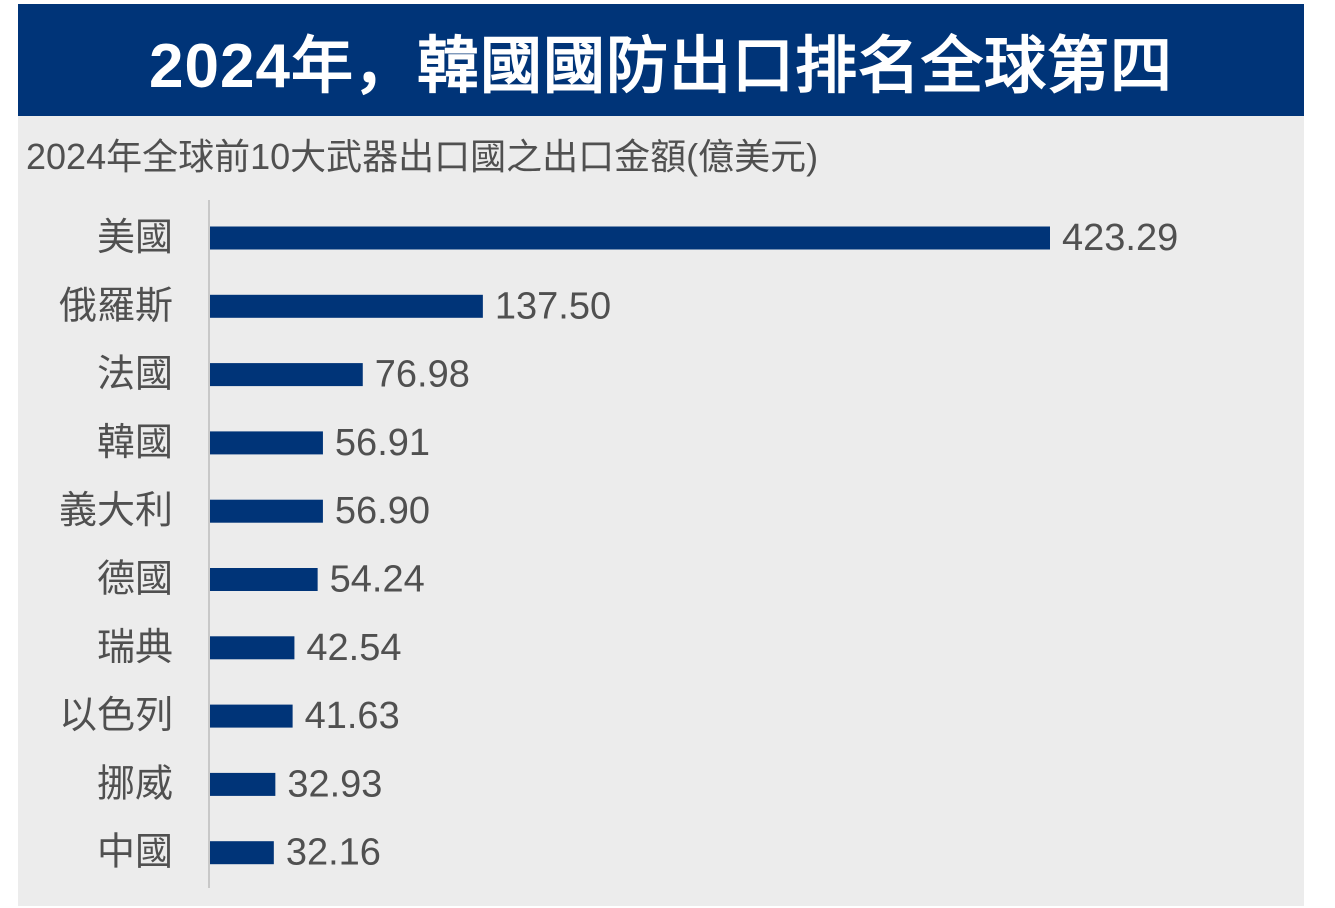 The image size is (1335, 908). Describe the element at coordinates (334, 784) in the screenshot. I see `data-label: 32.93` at that location.